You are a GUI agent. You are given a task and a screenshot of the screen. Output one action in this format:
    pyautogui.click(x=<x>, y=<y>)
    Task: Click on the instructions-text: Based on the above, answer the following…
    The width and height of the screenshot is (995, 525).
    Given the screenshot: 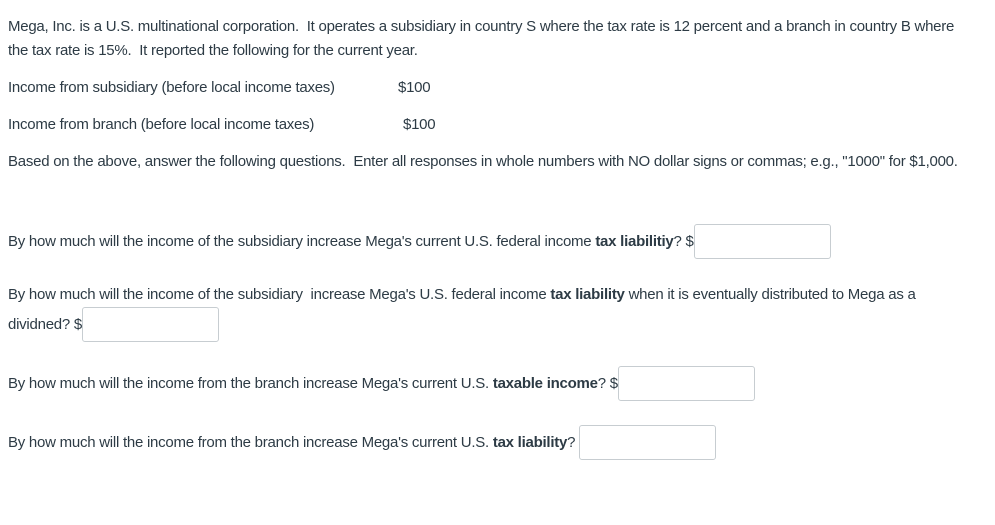 What is the action you would take?
    pyautogui.click(x=483, y=161)
    